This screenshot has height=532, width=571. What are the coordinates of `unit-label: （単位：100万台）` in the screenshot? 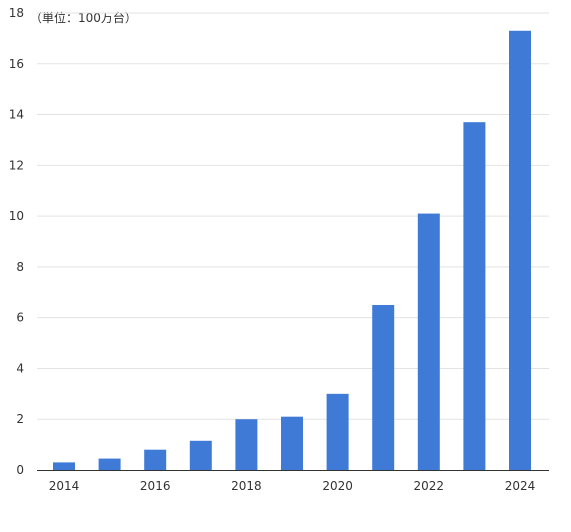 It's located at (83, 17).